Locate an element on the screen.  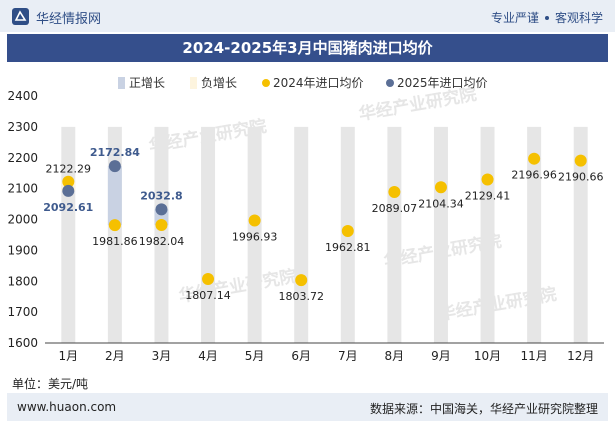
unit-label: 单位：美元/吨 is located at coordinates (50, 384).